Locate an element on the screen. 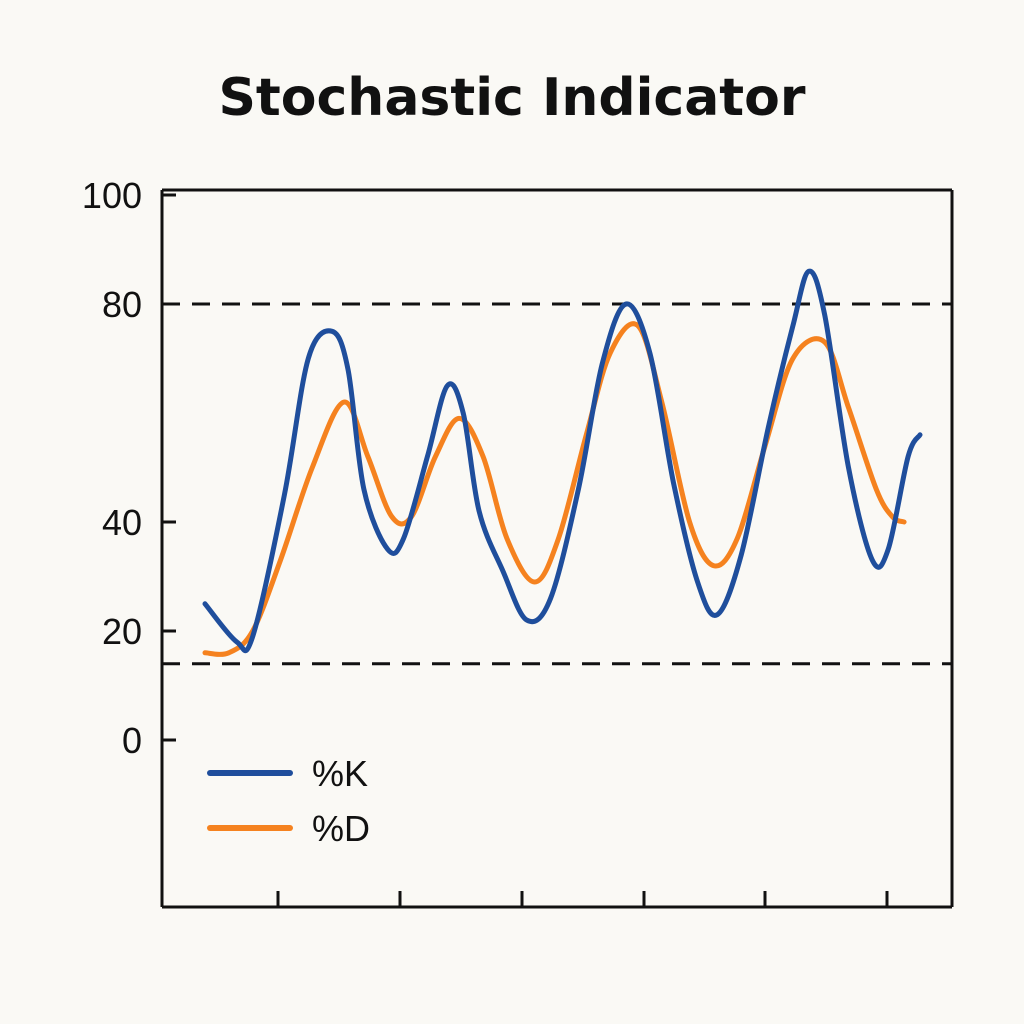  legend-label-pct-k: %K is located at coordinates (340, 773).